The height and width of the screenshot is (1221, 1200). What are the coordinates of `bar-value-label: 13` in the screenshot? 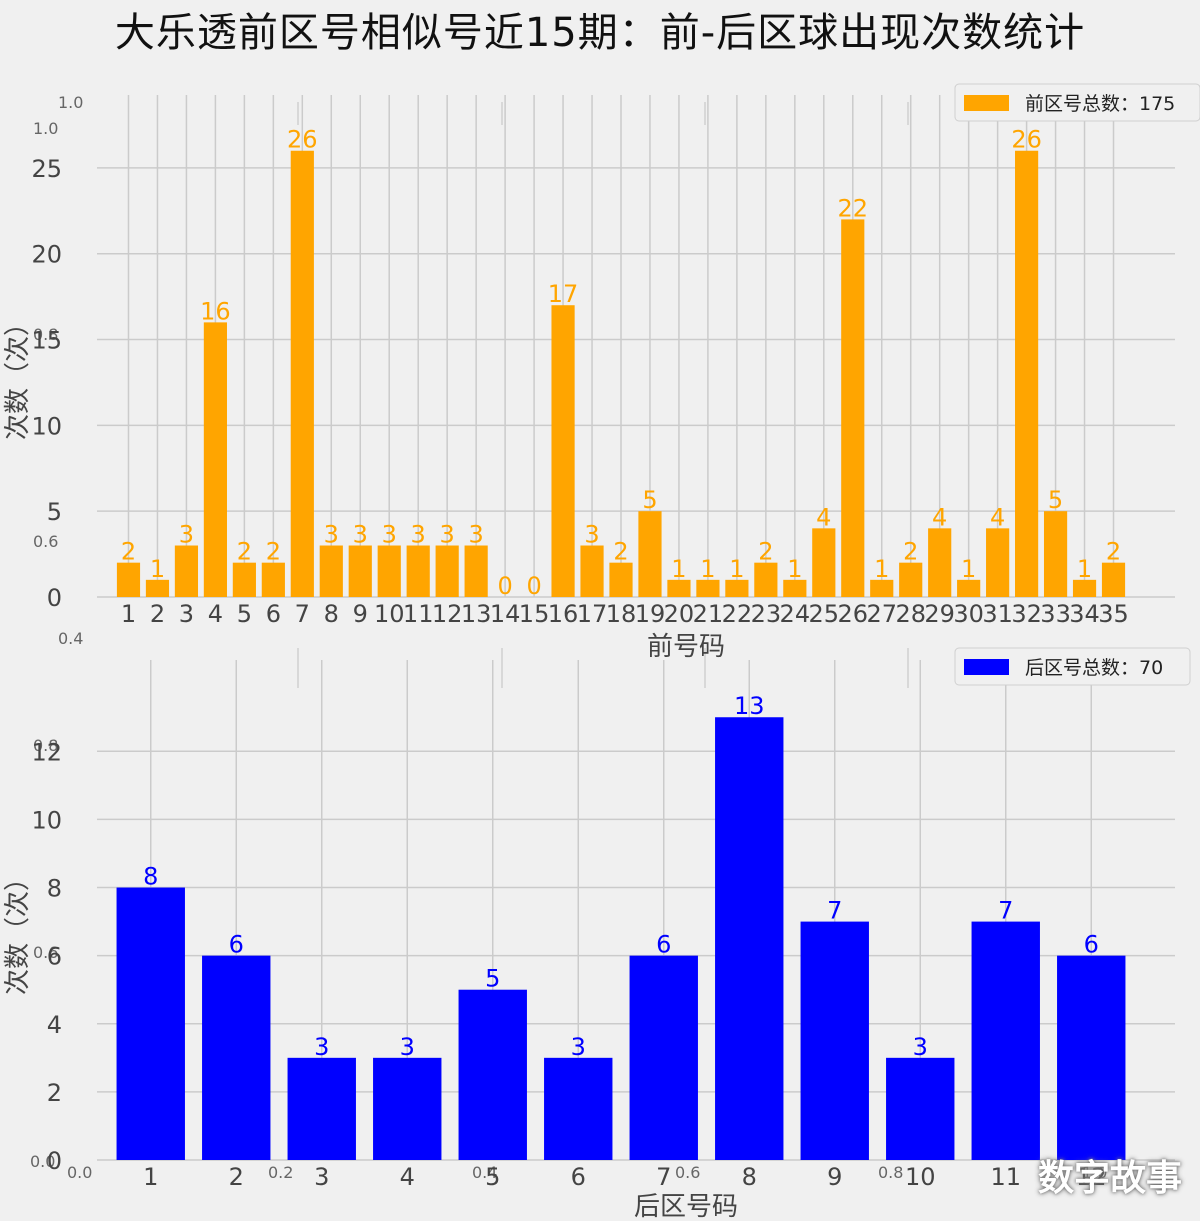 It's located at (749, 706).